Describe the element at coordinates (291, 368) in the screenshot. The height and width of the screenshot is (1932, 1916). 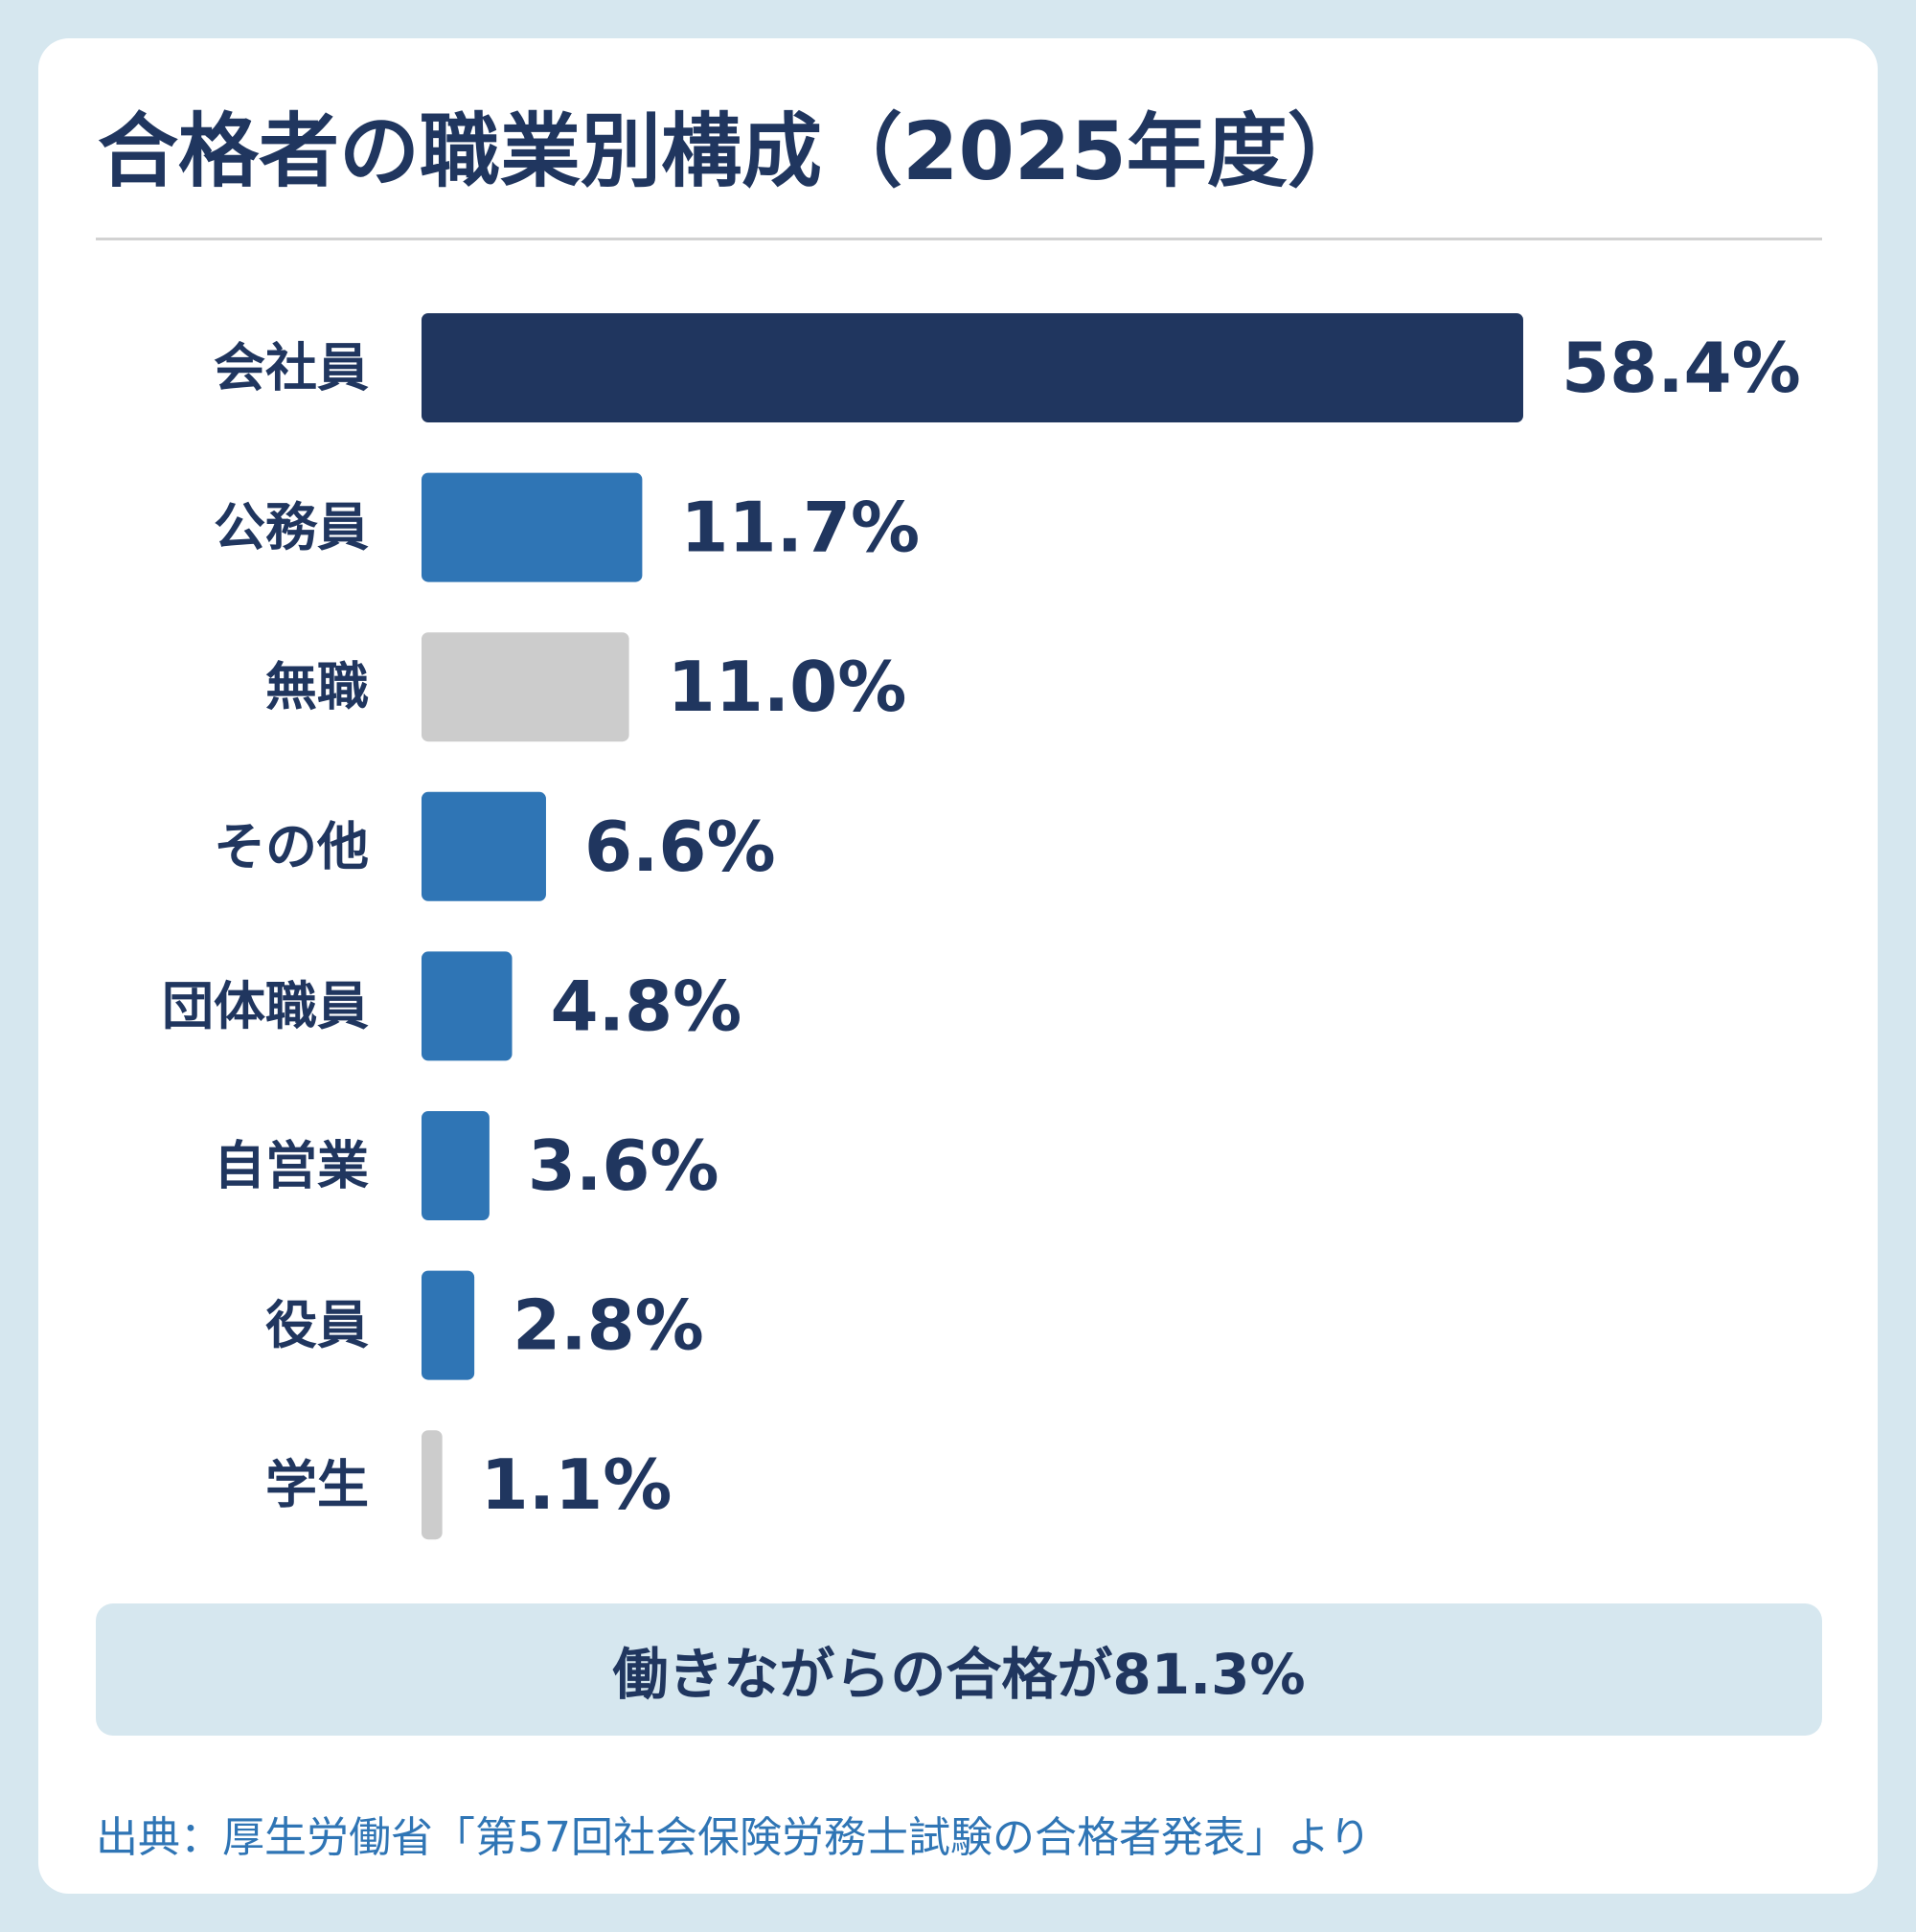
I see `category-label-row-0: 会社員` at that location.